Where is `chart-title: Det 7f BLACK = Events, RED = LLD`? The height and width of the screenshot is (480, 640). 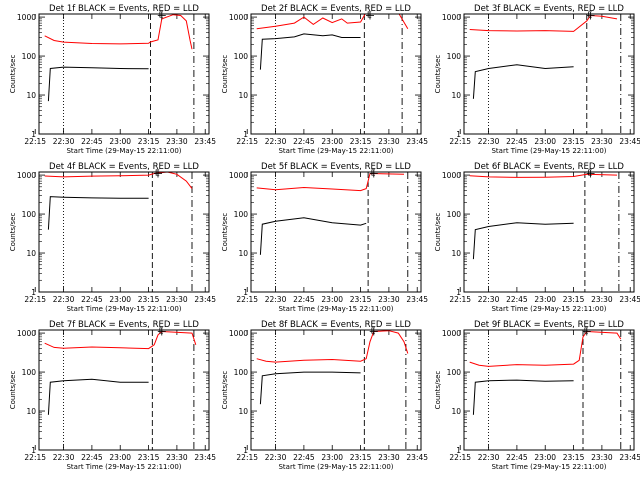 chart-title: Det 7f BLACK = Events, RED = LLD is located at coordinates (124, 325).